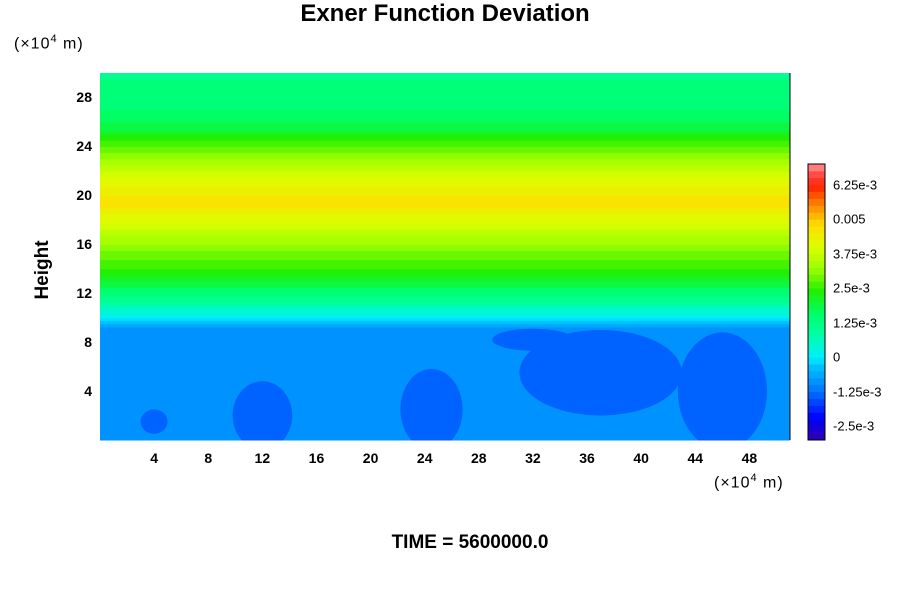 The image size is (900, 600). What do you see at coordinates (84, 97) in the screenshot?
I see `y-tick-label: 28` at bounding box center [84, 97].